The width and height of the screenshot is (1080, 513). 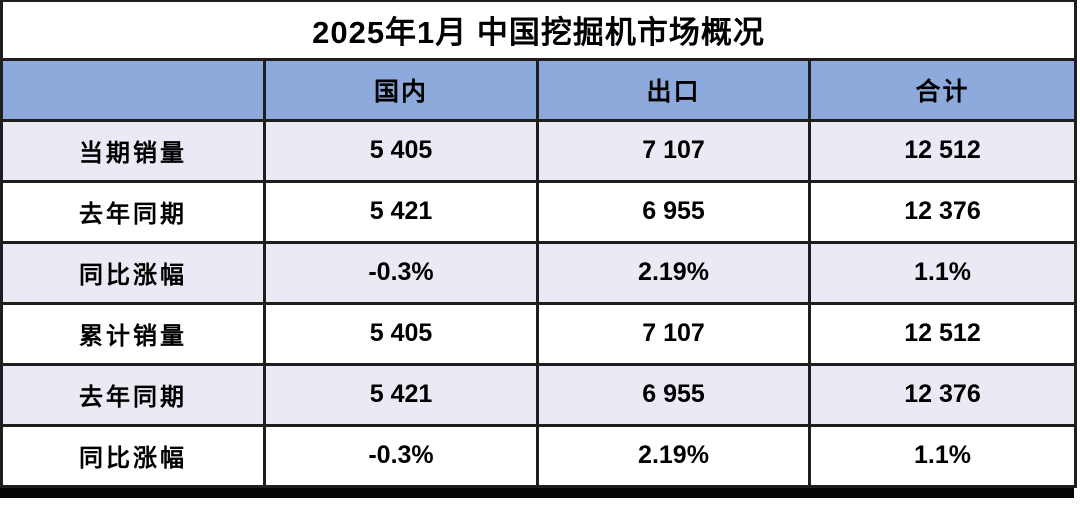 What do you see at coordinates (401, 89) in the screenshot?
I see `column-header-domestic: 国内` at bounding box center [401, 89].